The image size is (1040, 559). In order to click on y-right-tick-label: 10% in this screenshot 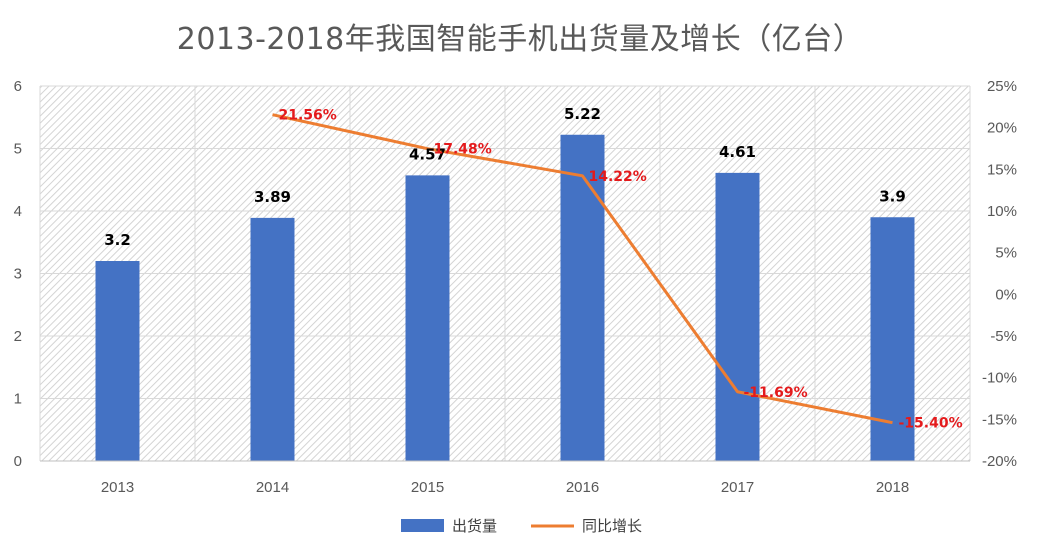, I will do `click(1002, 211)`.